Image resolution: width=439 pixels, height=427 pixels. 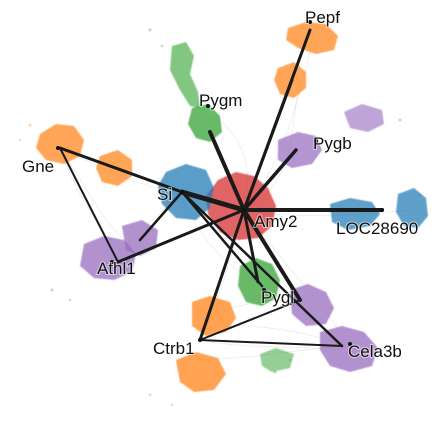 I want to click on node-label-athl1: Athl1, so click(x=116, y=268).